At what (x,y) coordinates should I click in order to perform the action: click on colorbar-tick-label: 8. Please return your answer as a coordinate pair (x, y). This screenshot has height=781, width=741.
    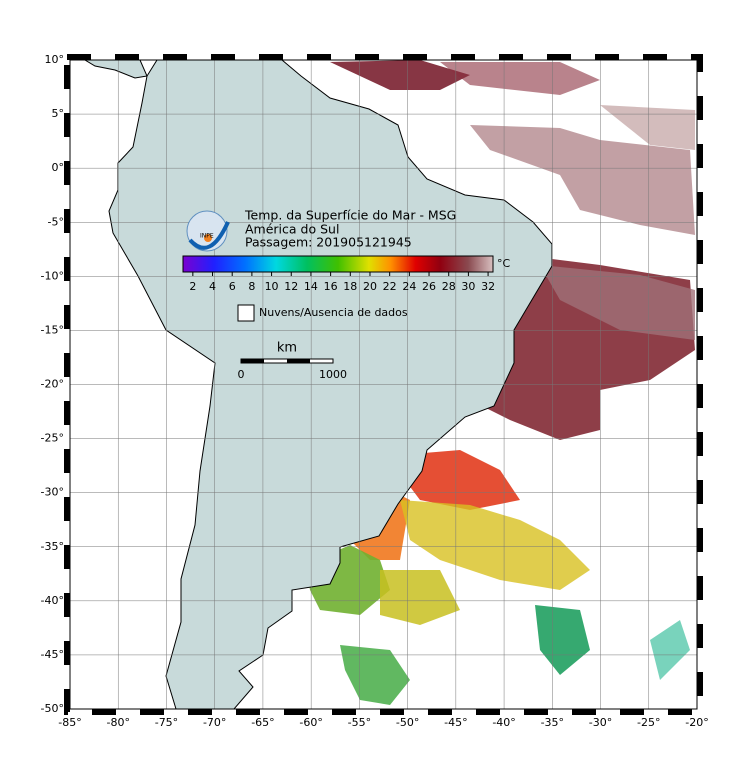
    Looking at the image, I should click on (251, 286).